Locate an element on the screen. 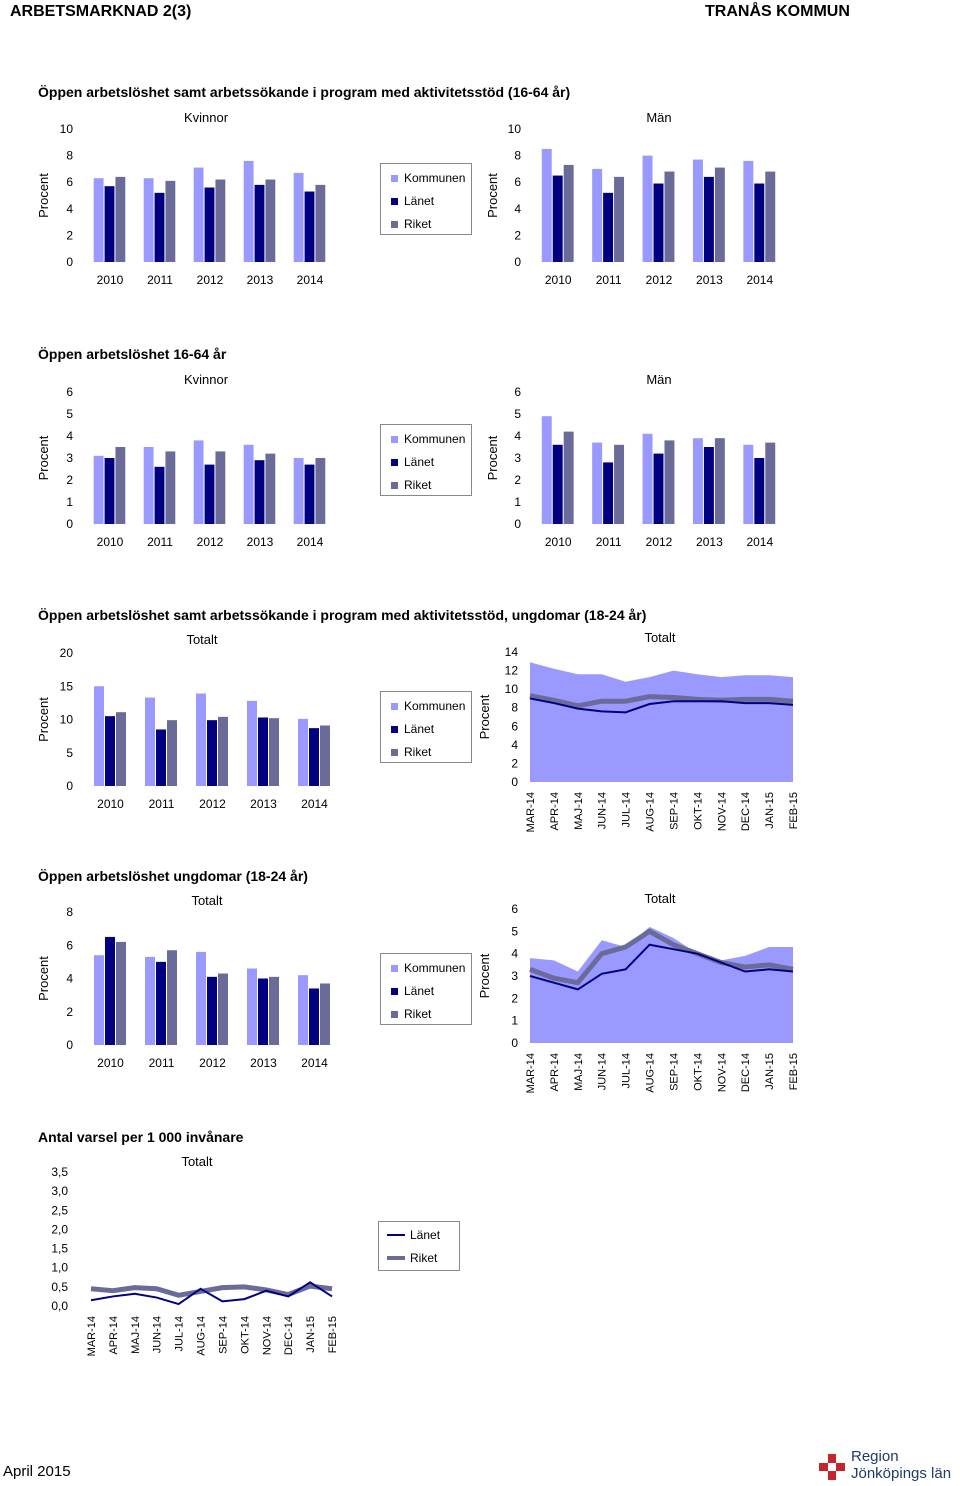  c8-xtick: MAR-14 is located at coordinates (531, 1073).